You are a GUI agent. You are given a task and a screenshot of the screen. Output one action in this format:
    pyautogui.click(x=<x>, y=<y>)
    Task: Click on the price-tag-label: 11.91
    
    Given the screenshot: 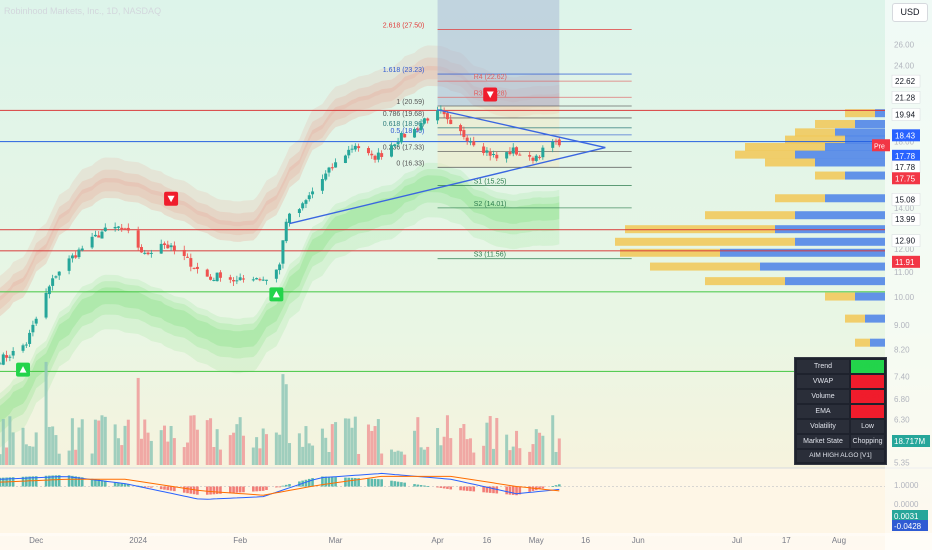 What is the action you would take?
    pyautogui.click(x=905, y=262)
    